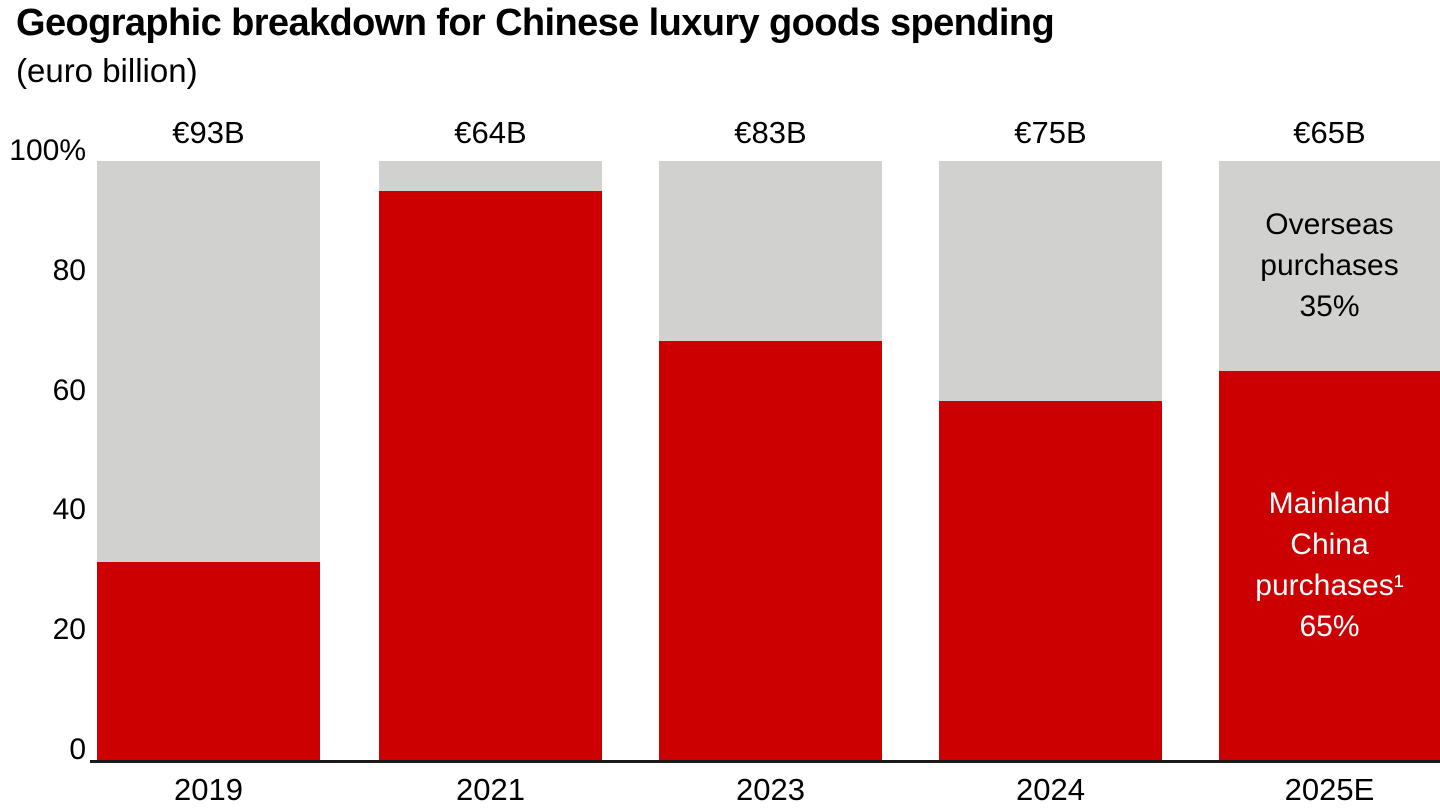  I want to click on bar-total-label-2025e: €65B, so click(1329, 132).